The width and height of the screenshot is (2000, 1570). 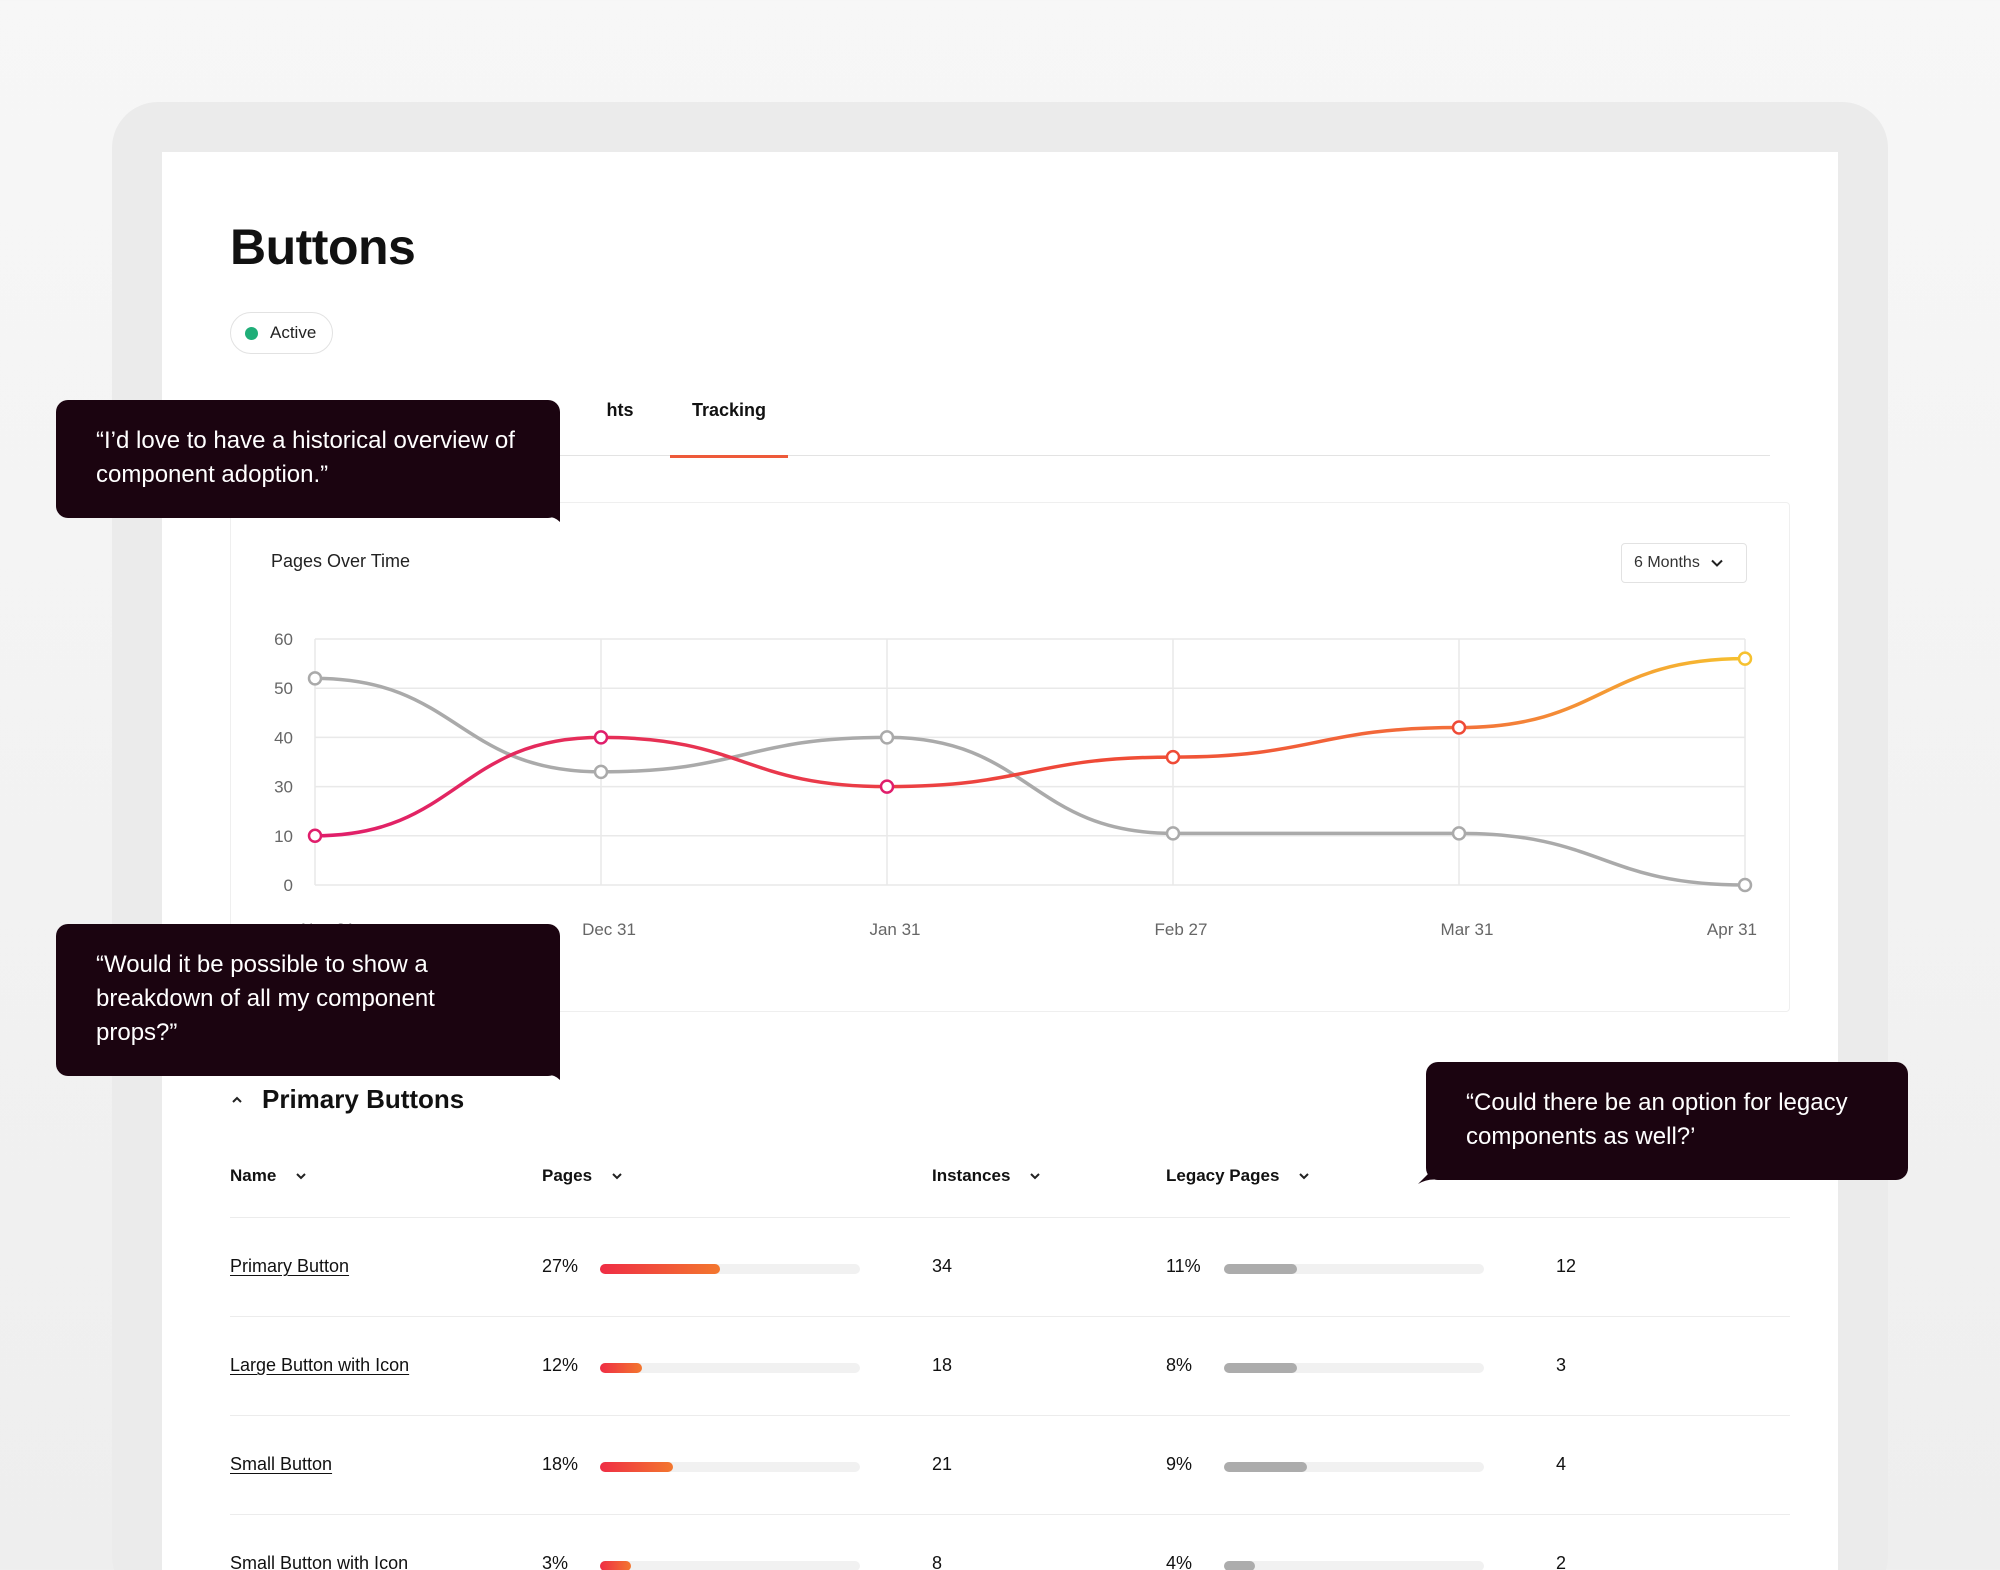 What do you see at coordinates (251, 333) in the screenshot?
I see `status-dot-icon` at bounding box center [251, 333].